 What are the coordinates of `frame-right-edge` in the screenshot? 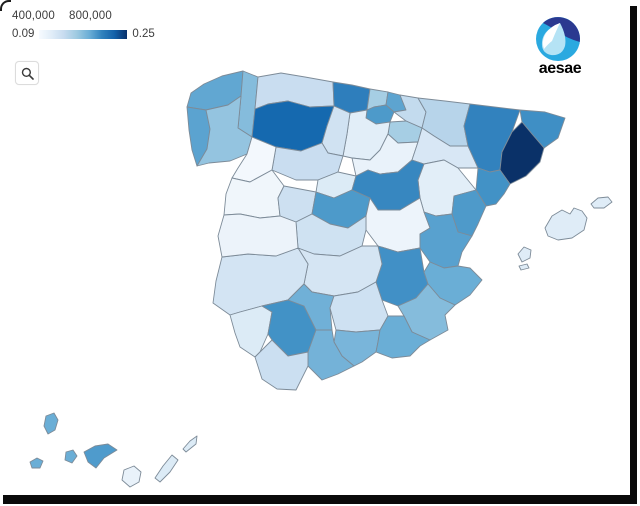 It's located at (633, 253).